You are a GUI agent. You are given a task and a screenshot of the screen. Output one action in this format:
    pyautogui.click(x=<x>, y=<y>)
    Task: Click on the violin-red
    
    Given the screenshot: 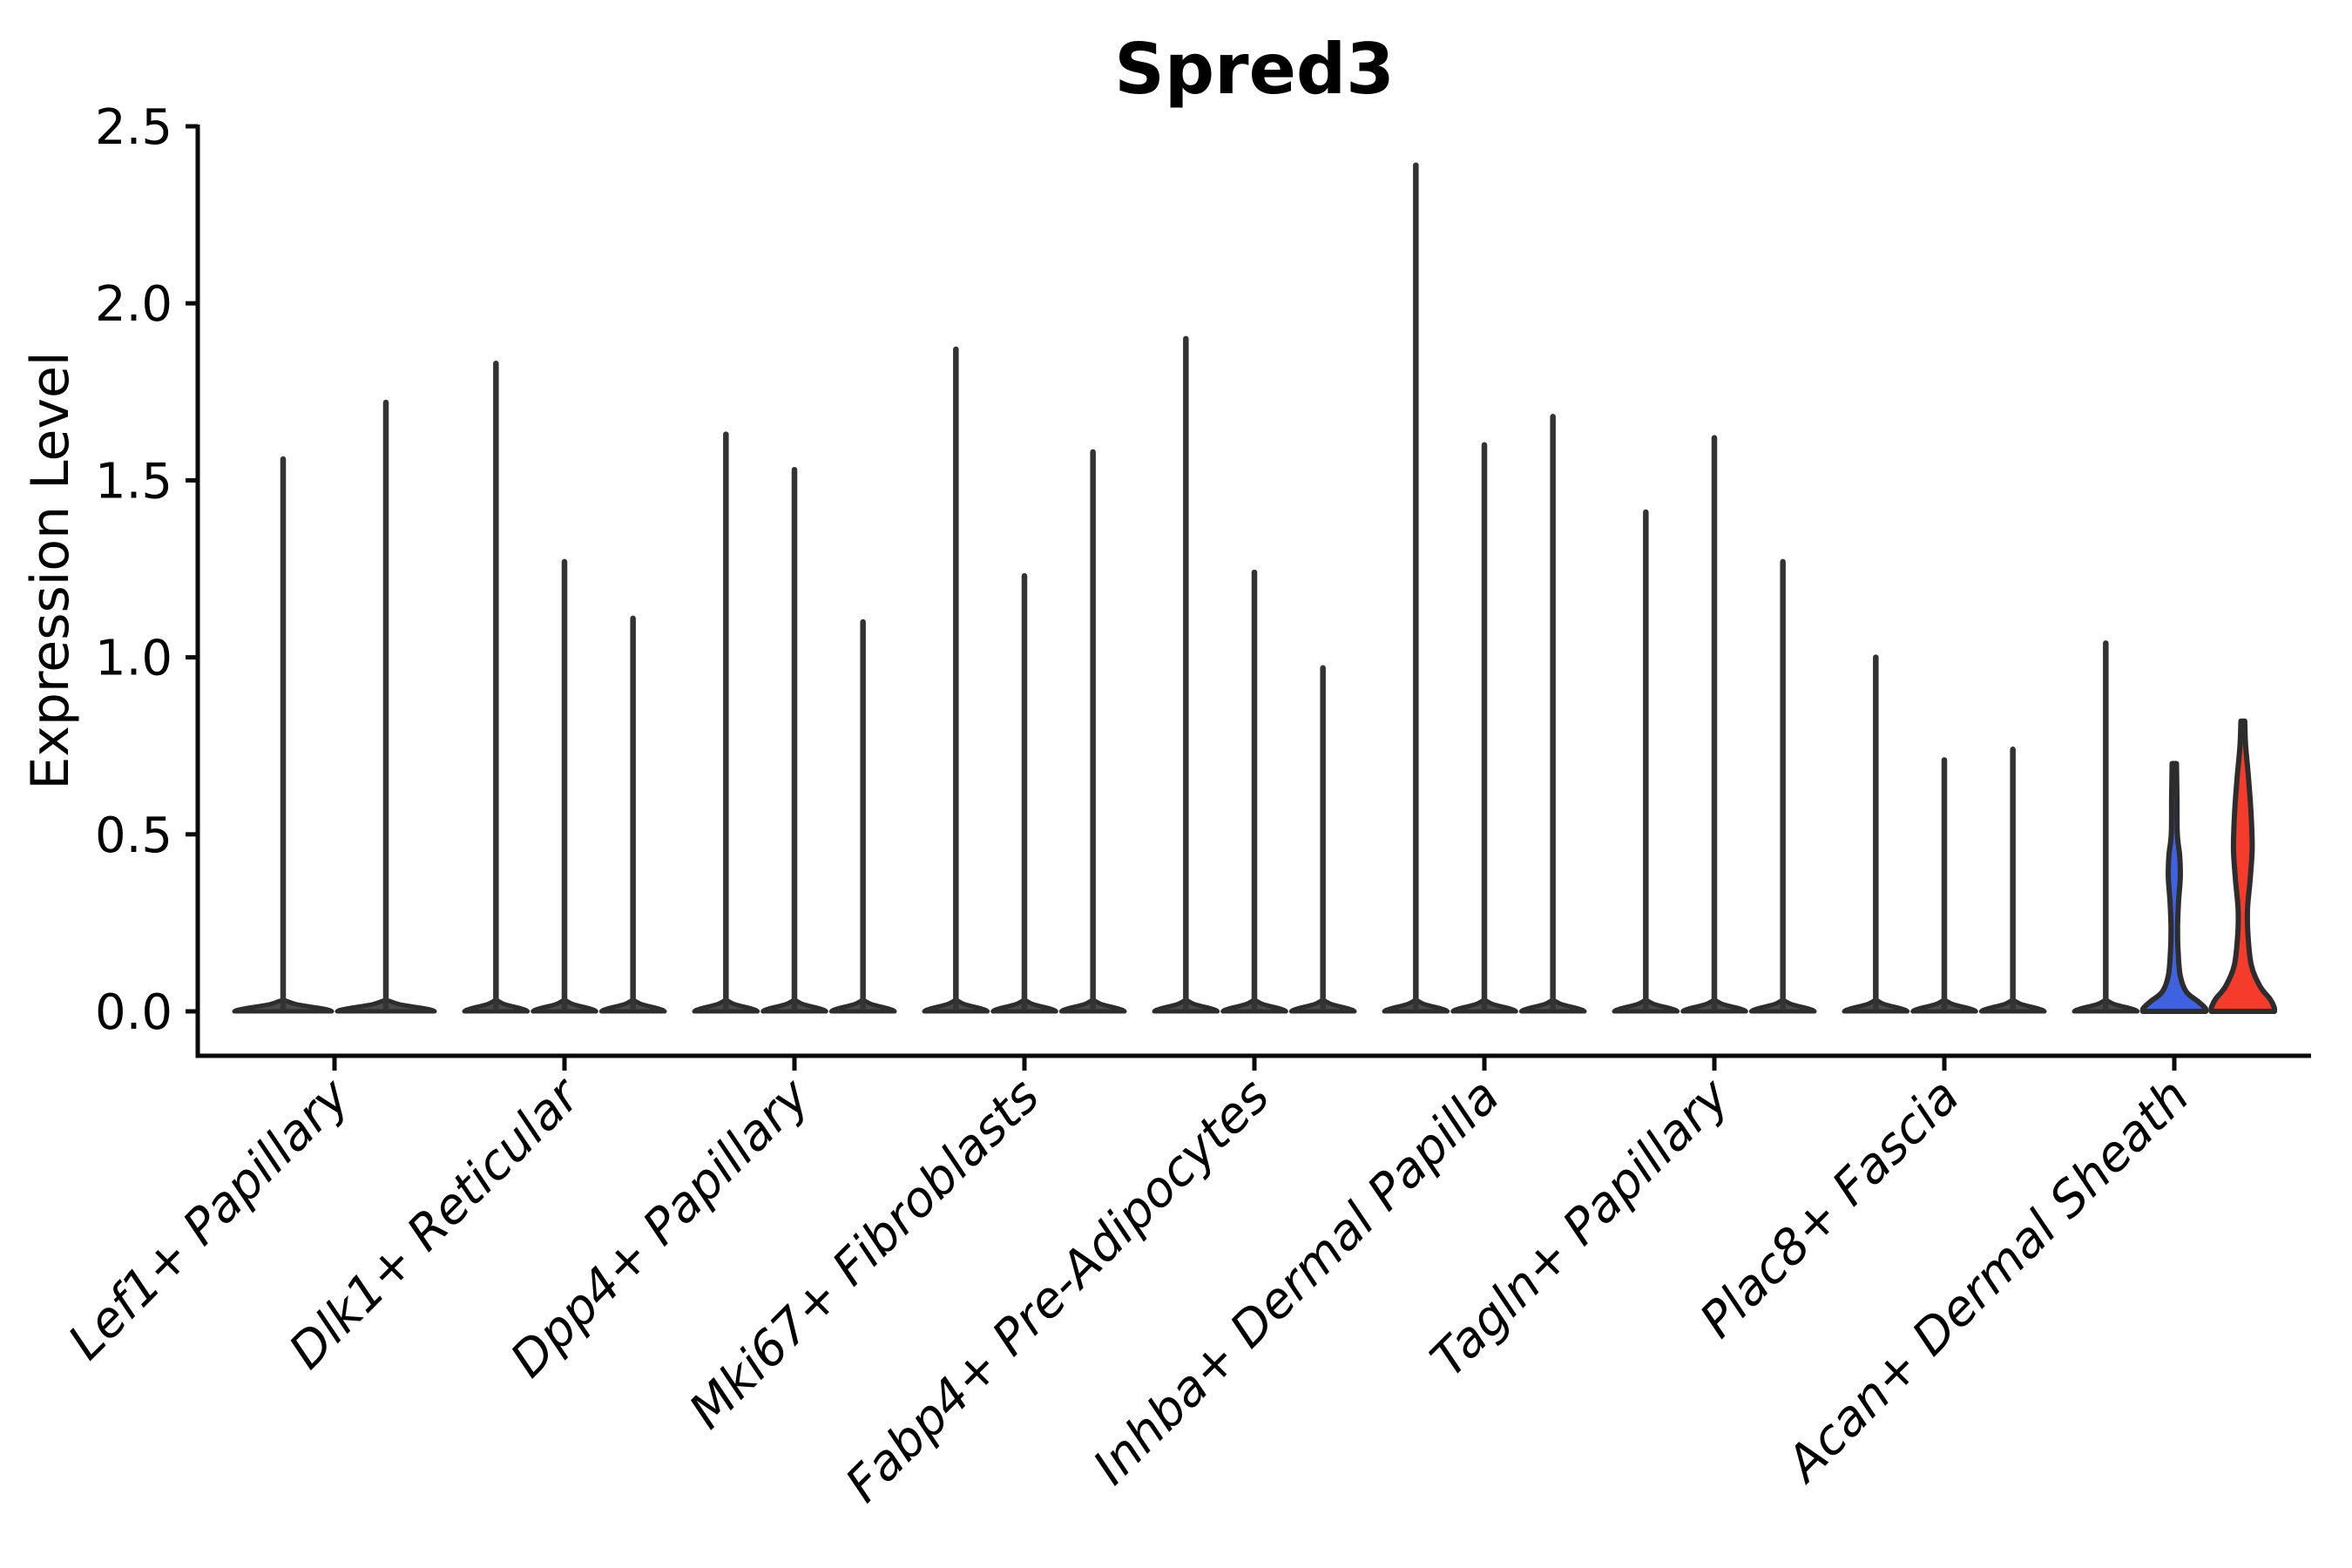 What is the action you would take?
    pyautogui.click(x=2243, y=866)
    